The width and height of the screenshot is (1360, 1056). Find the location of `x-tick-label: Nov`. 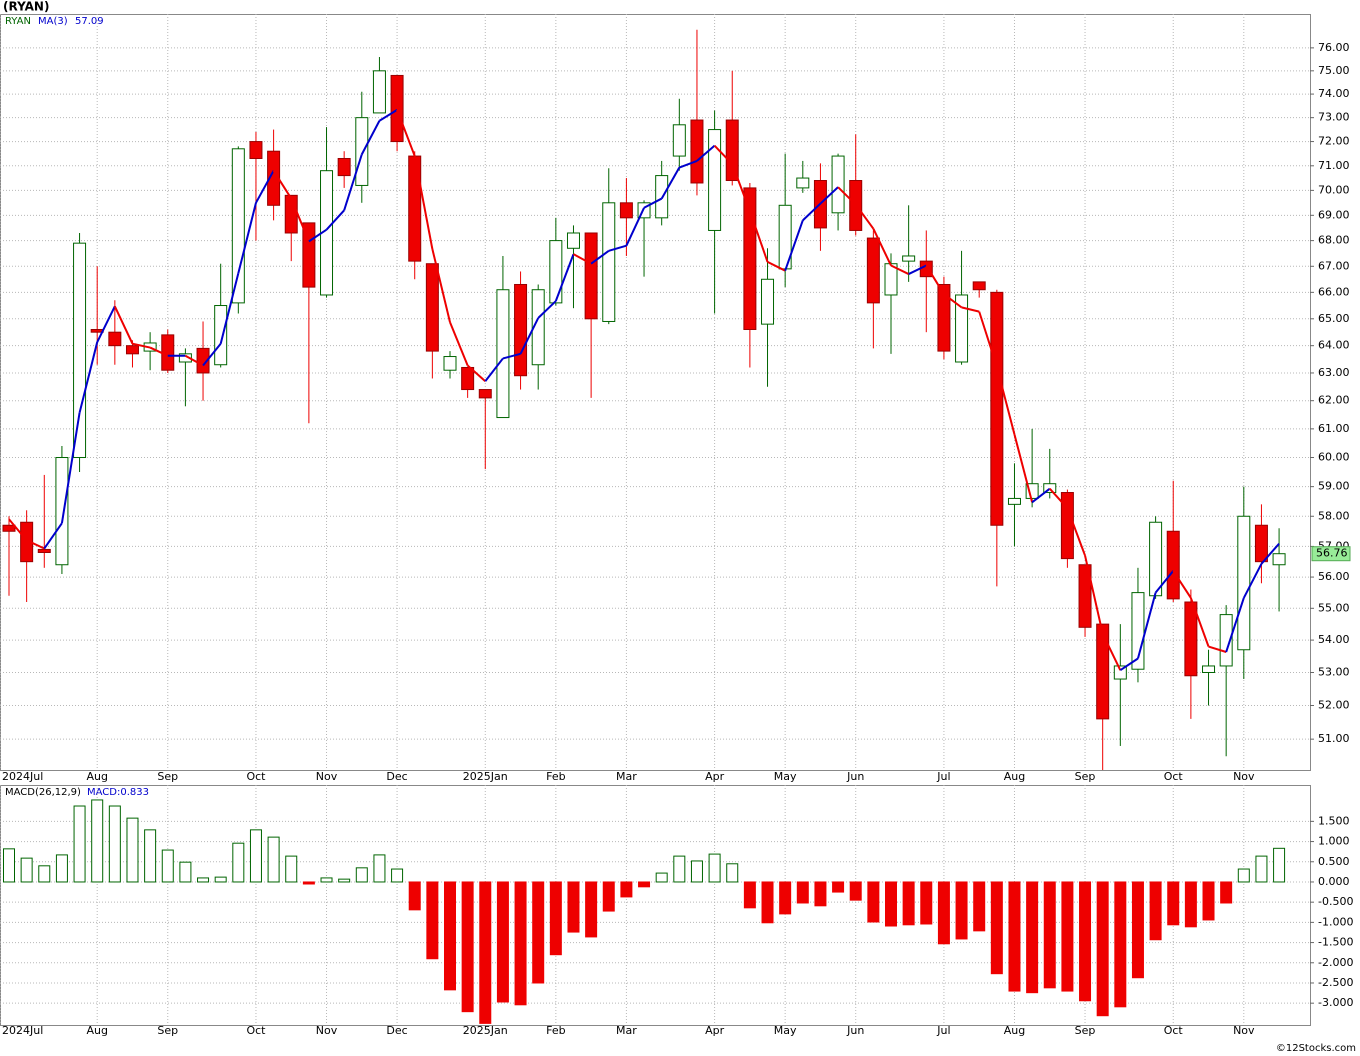

x-tick-label: Nov is located at coordinates (327, 776).